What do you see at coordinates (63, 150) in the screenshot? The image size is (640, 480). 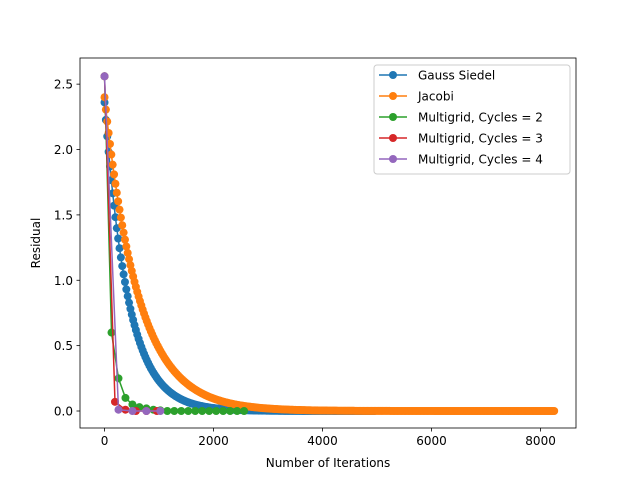 I see `y-tick-label: 2.0` at bounding box center [63, 150].